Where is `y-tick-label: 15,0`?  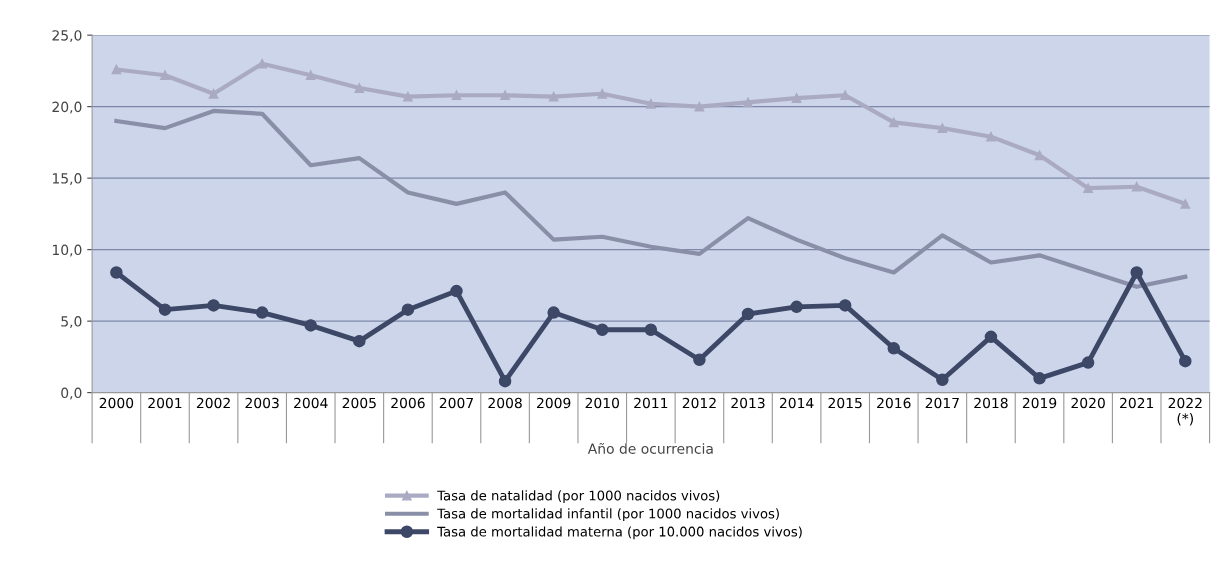
y-tick-label: 15,0 is located at coordinates (67, 179).